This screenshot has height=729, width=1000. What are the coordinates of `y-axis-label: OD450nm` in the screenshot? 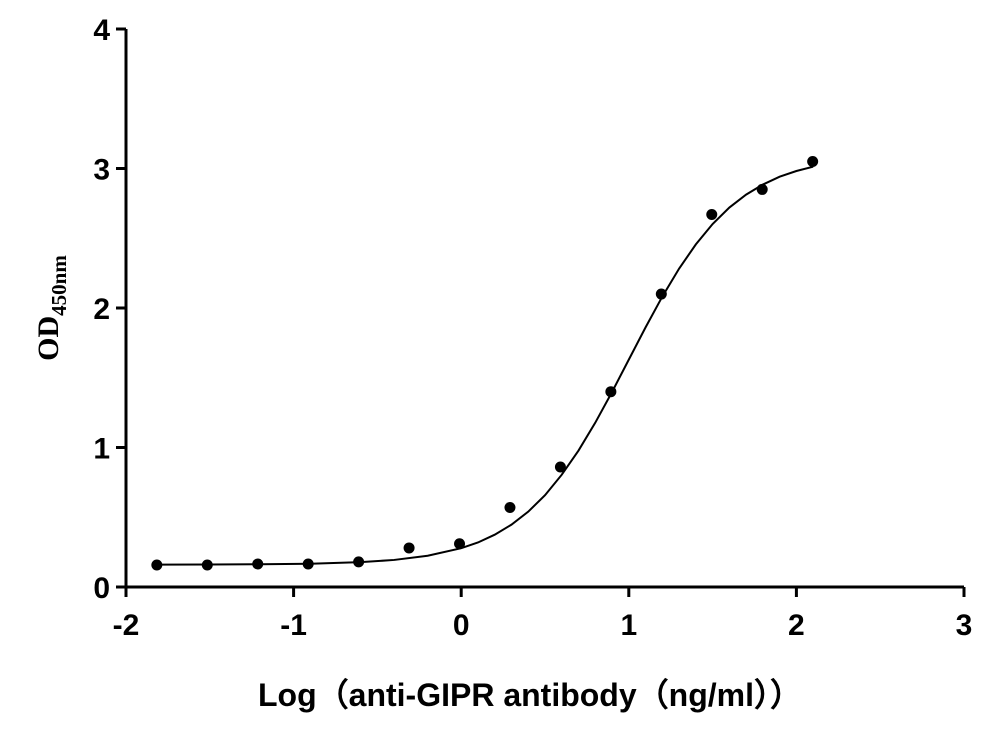 It's located at (51, 308).